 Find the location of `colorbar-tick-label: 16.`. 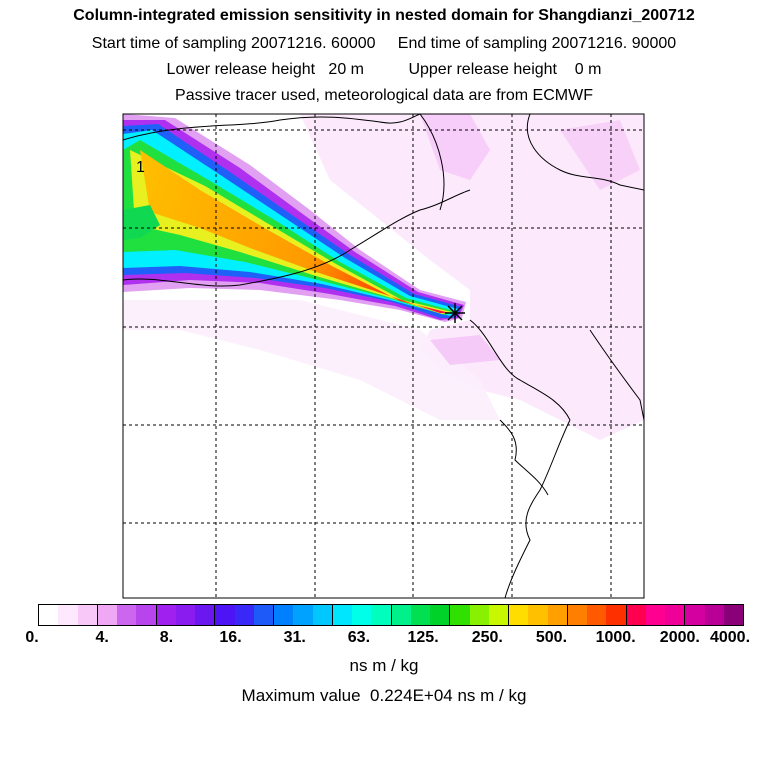

colorbar-tick-label: 16. is located at coordinates (230, 637).